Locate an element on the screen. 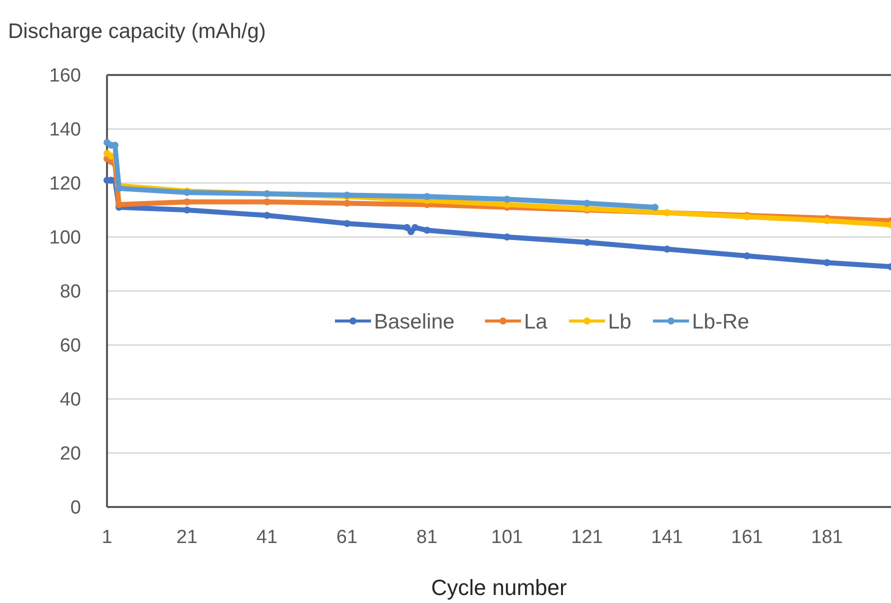 This screenshot has height=603, width=891. legend-label: Lb is located at coordinates (620, 322).